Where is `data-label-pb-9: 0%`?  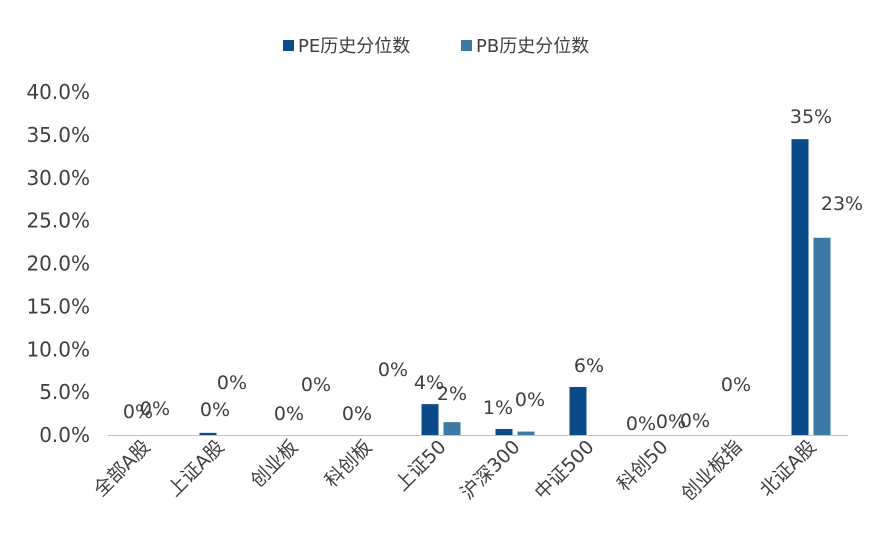 data-label-pb-9: 0% is located at coordinates (695, 421).